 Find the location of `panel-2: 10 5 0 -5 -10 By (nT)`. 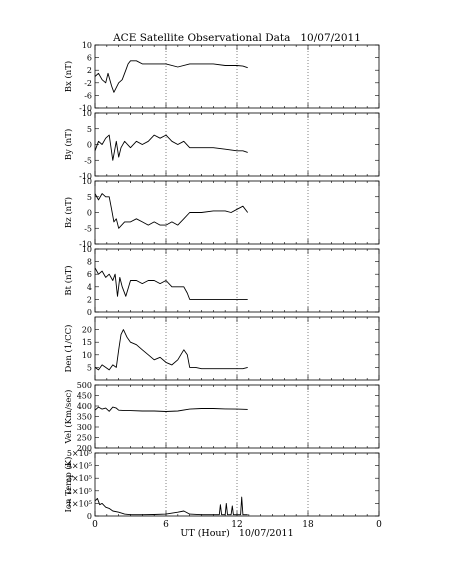

panel-2: 10 5 0 -5 -10 By (nT) is located at coordinates (221, 145).